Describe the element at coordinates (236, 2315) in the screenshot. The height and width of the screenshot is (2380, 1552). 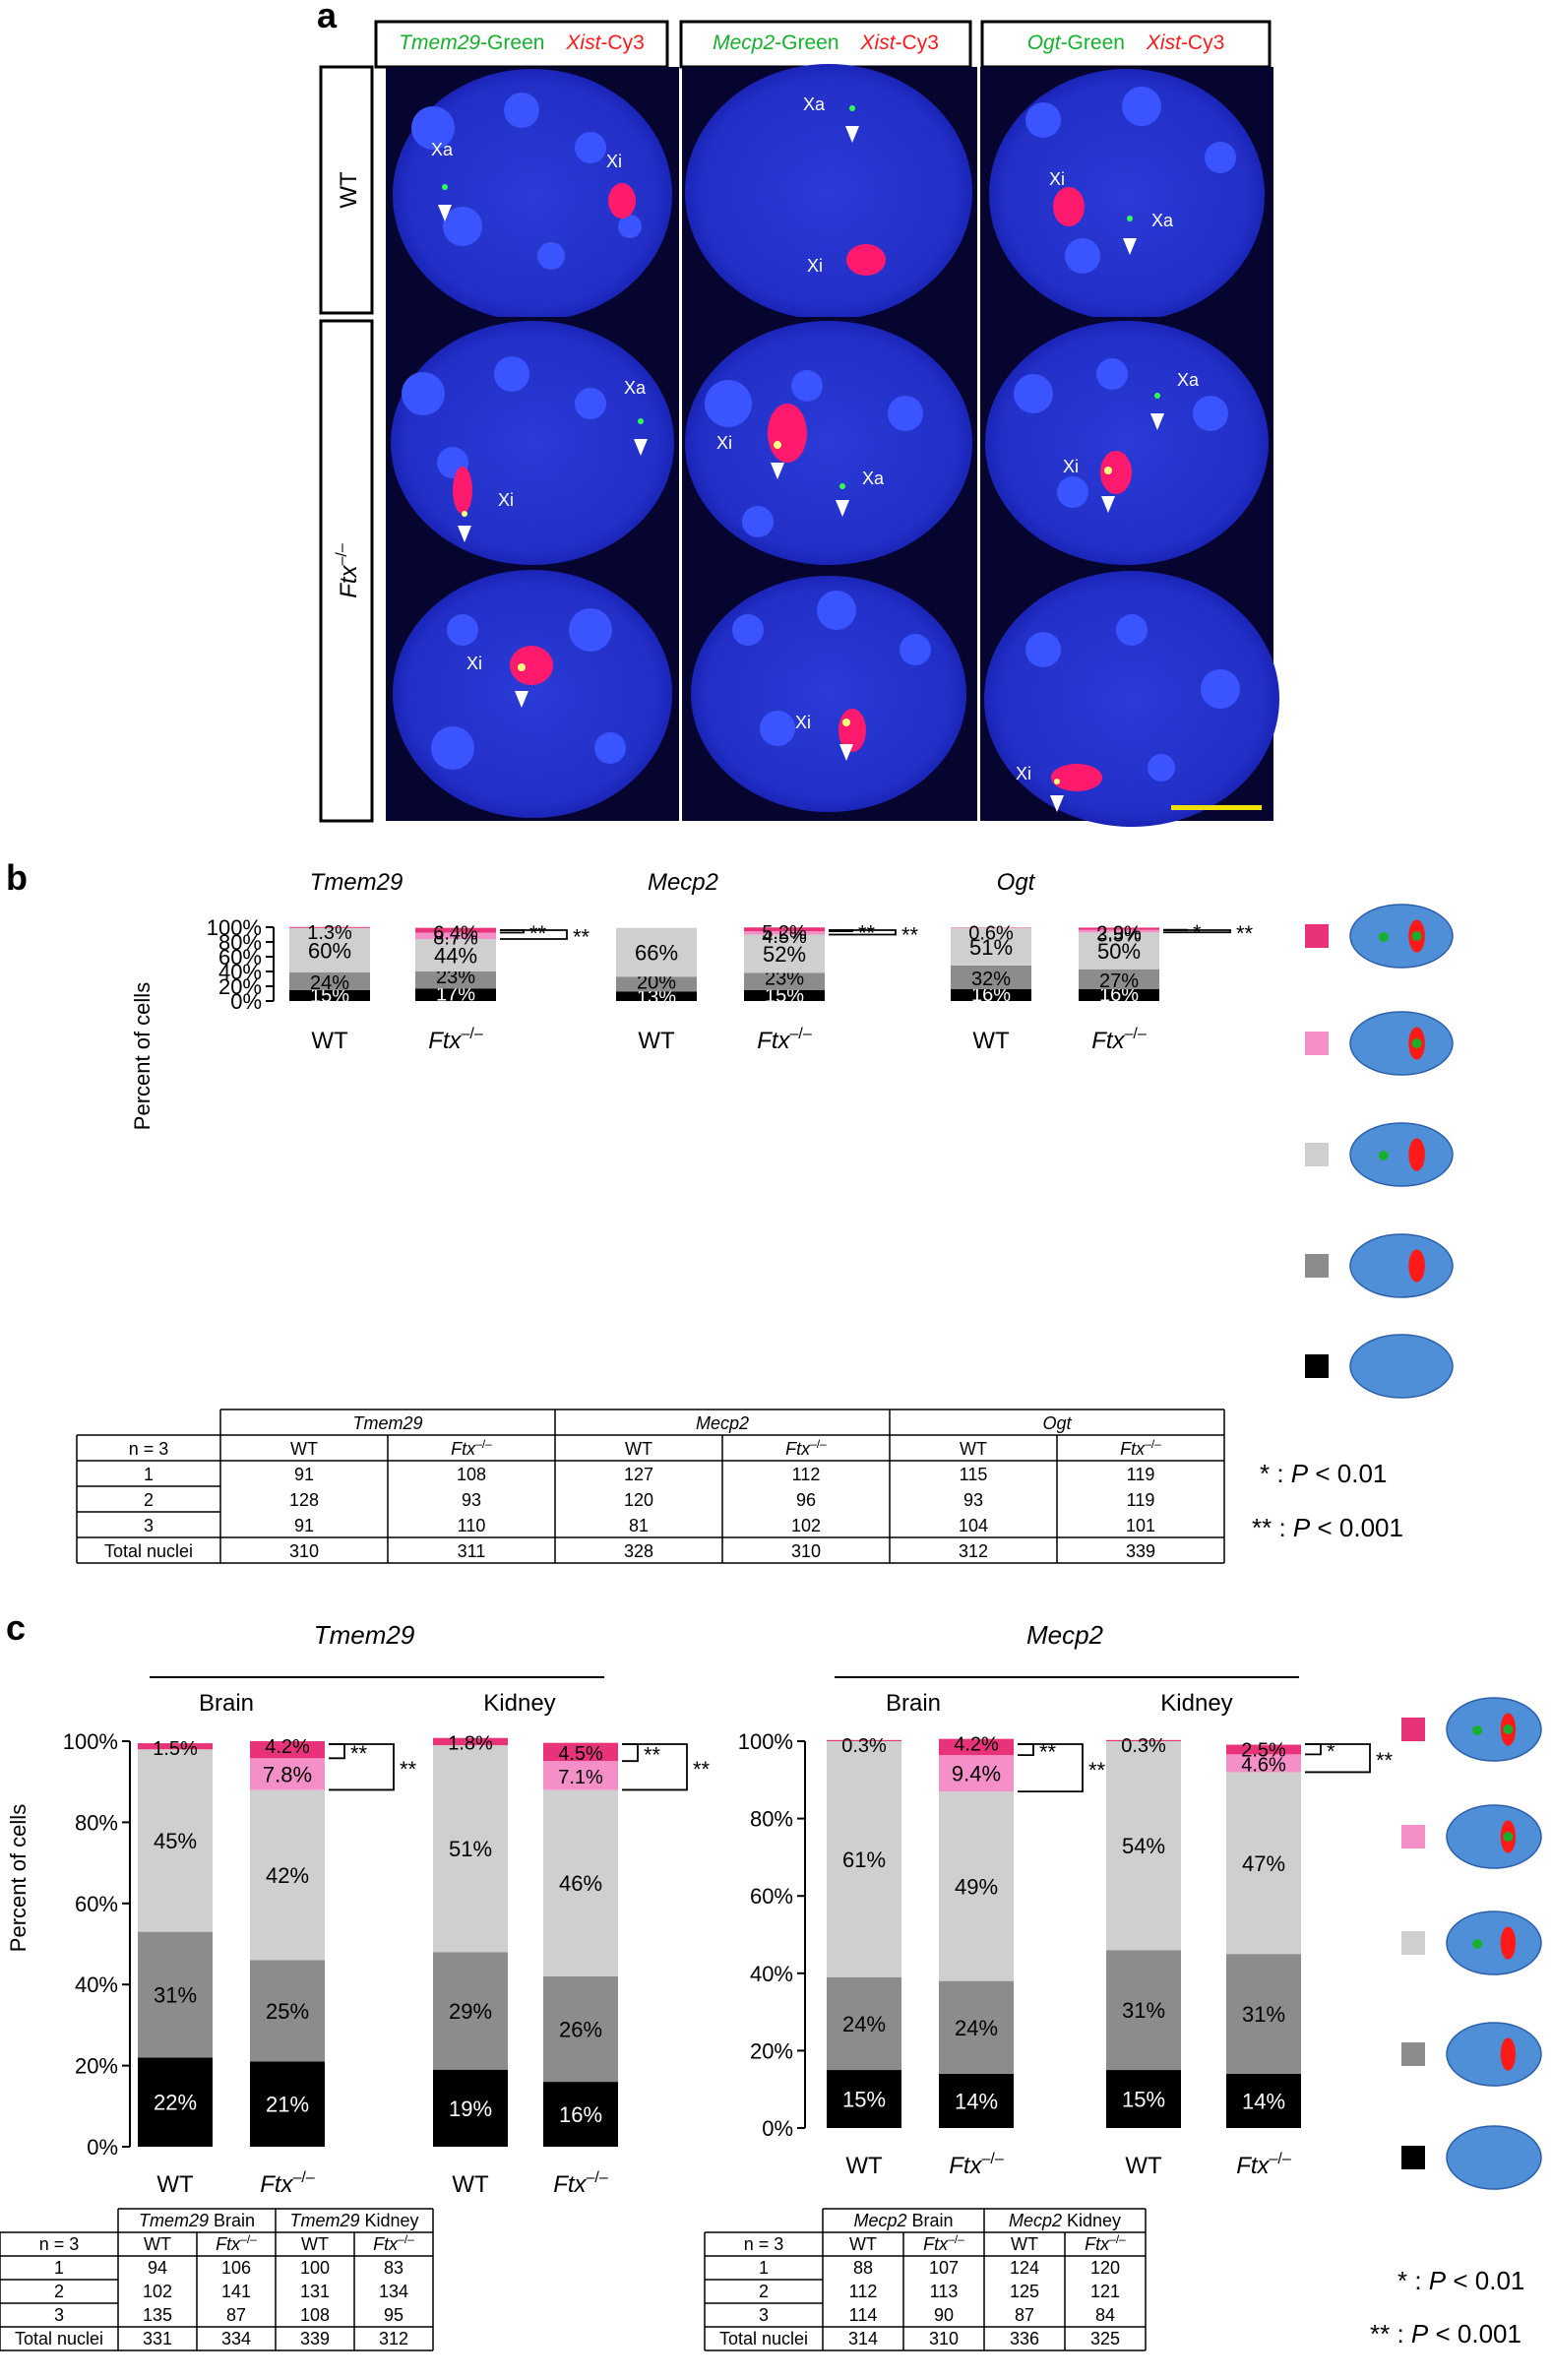
I see `table-cell: 87` at that location.